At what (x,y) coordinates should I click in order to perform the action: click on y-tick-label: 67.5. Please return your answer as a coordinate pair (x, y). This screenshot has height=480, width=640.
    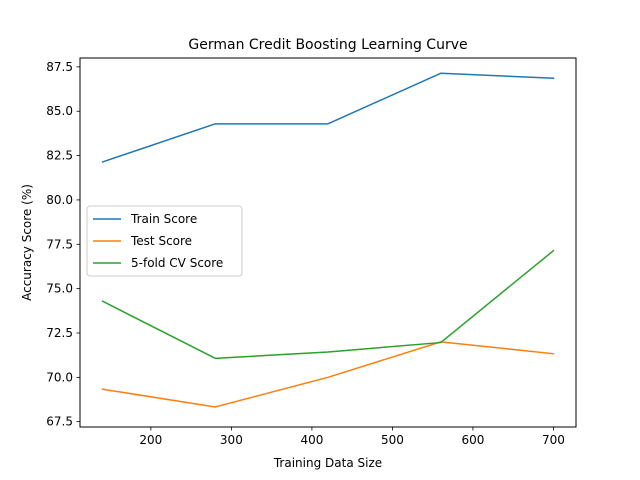
    Looking at the image, I should click on (59, 422).